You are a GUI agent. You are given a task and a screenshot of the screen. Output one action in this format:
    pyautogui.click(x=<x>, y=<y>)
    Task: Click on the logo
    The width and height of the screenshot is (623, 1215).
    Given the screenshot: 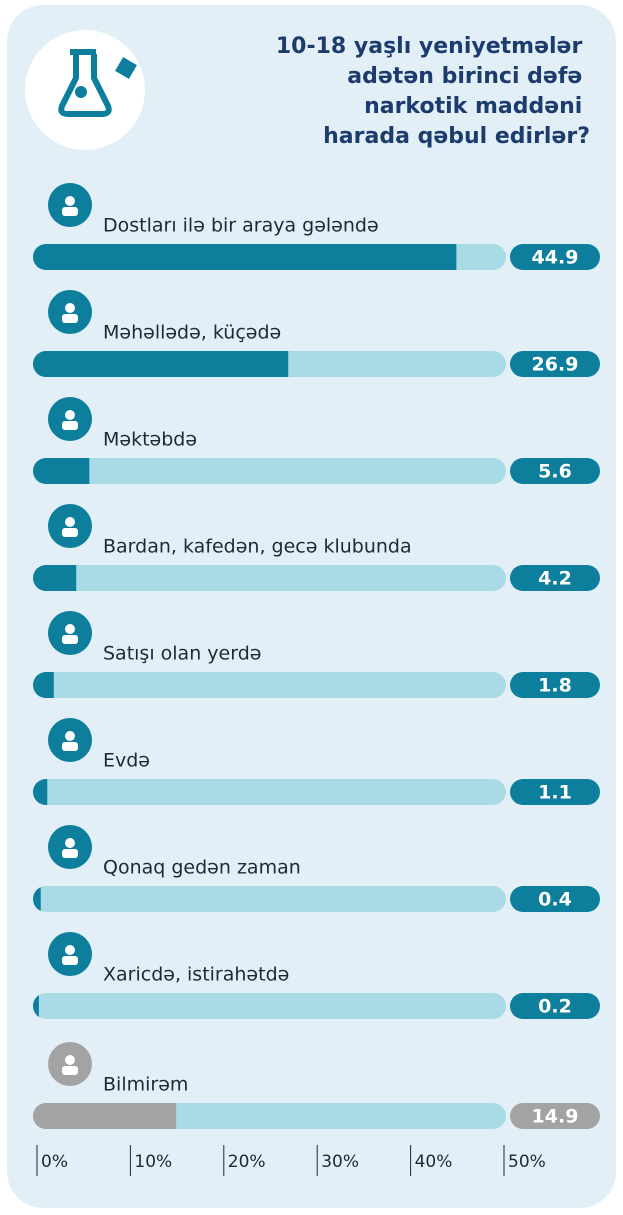 What is the action you would take?
    pyautogui.click(x=85, y=90)
    